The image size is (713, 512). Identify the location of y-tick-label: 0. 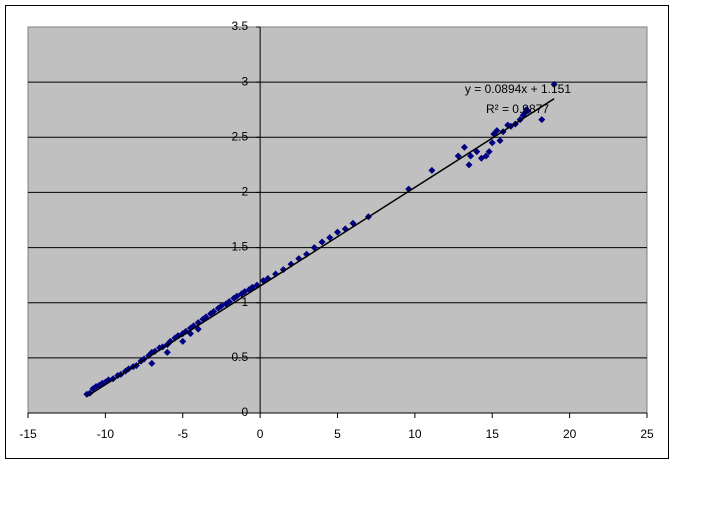
(244, 412).